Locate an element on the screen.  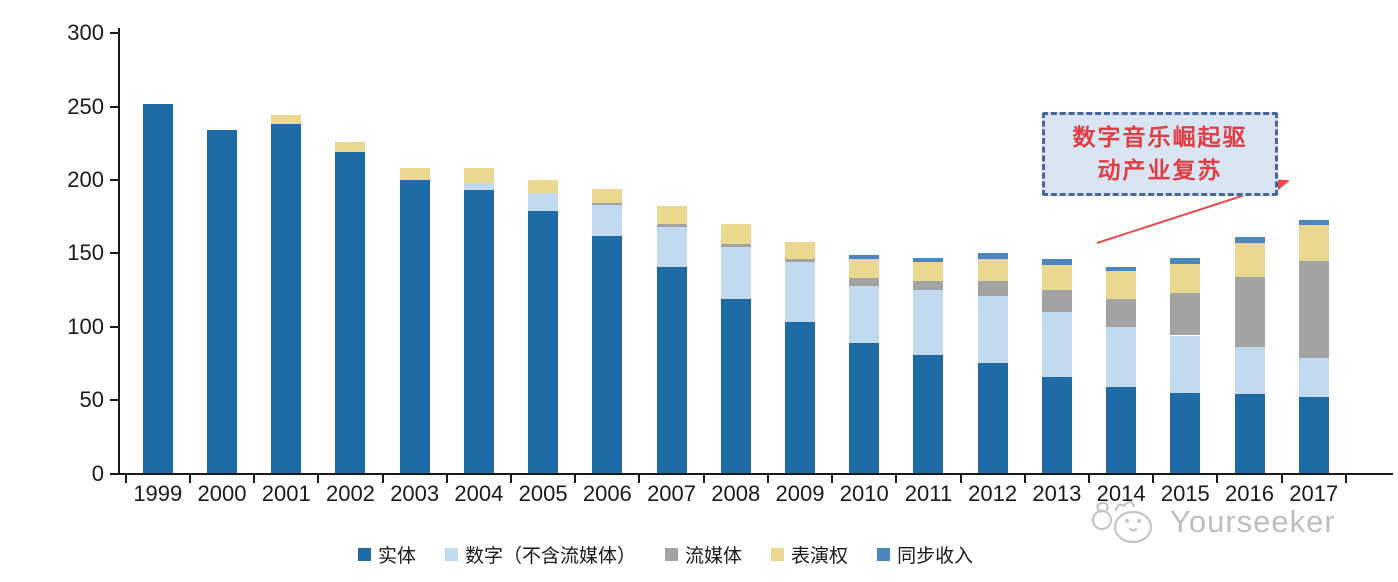
x-axis-label-2003: 2003 is located at coordinates (415, 493).